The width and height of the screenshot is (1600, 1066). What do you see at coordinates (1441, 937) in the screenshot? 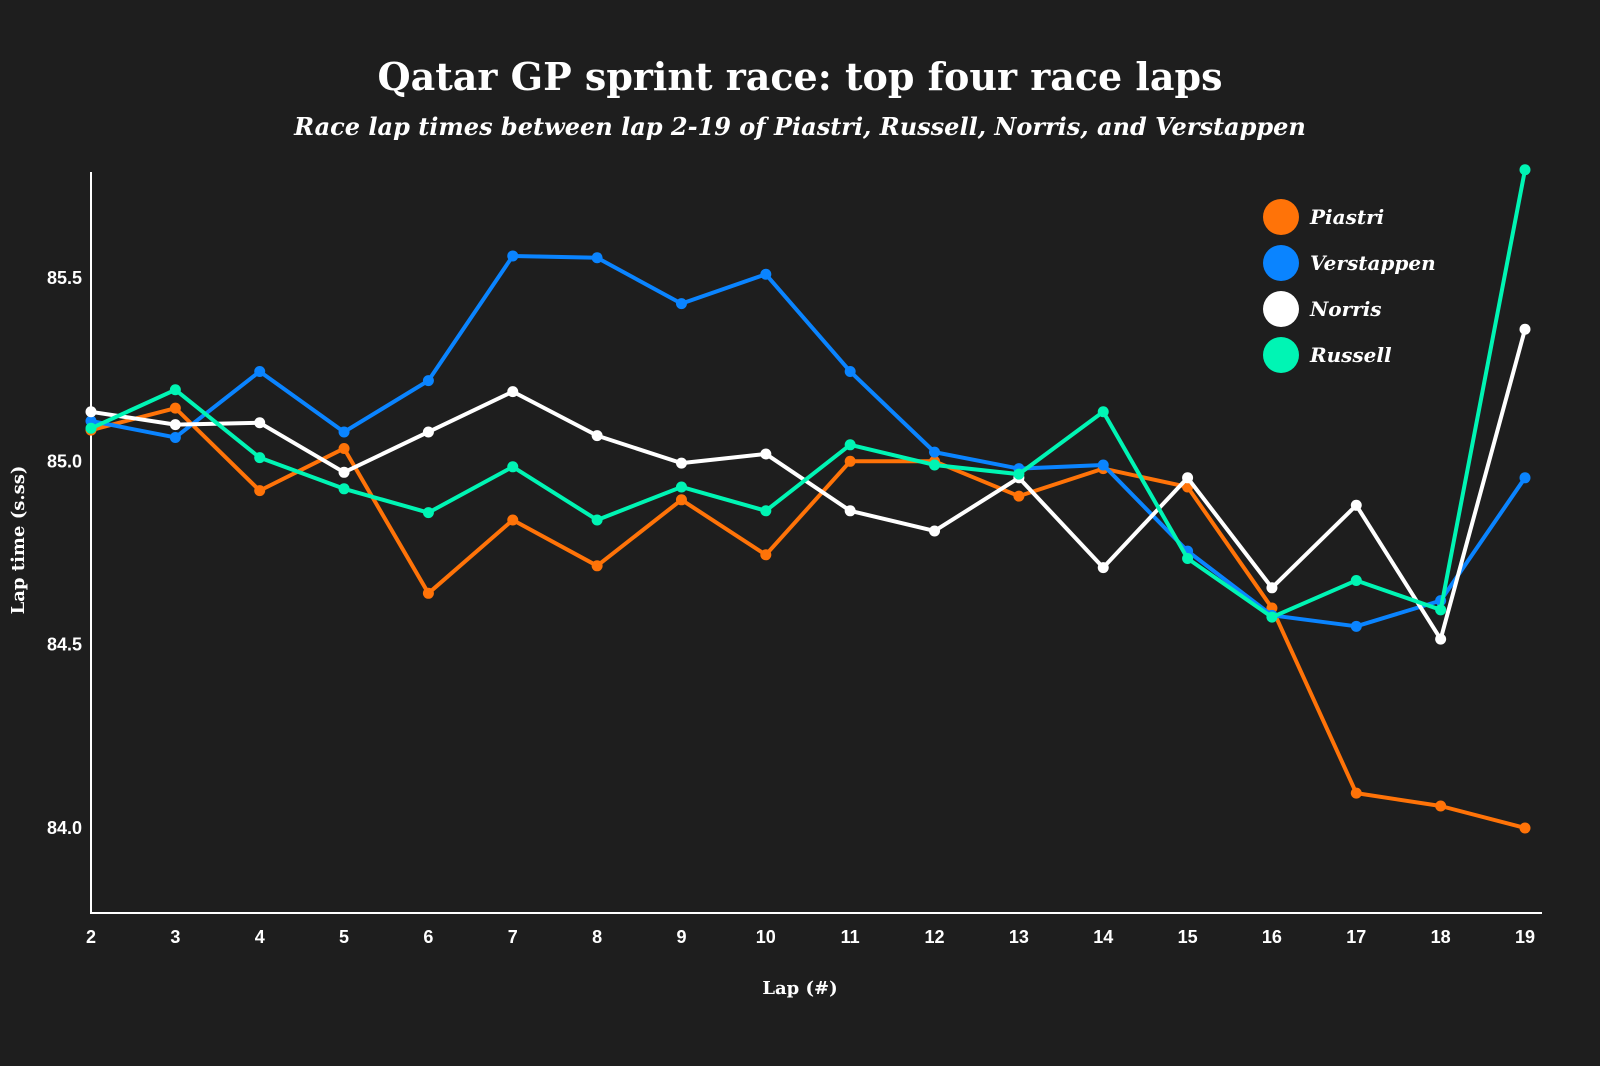
I see `x-tick-label: 18` at bounding box center [1441, 937].